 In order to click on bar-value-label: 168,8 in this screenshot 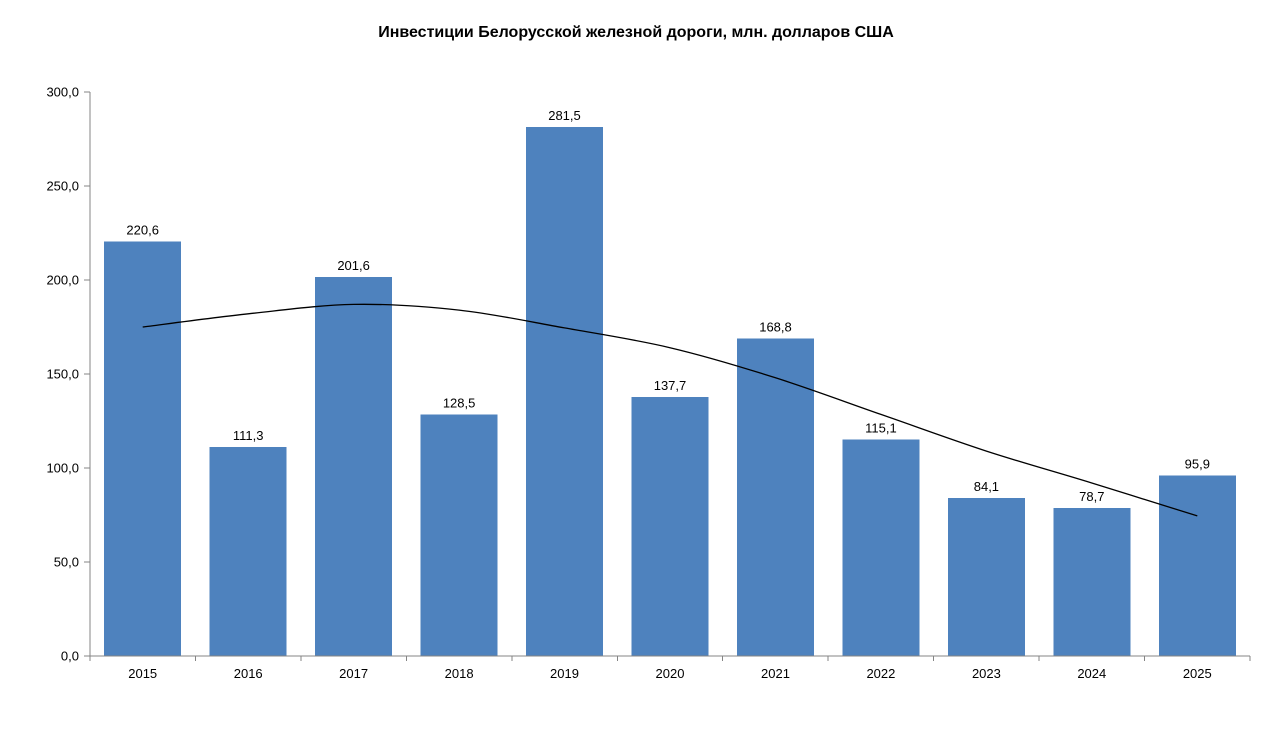, I will do `click(775, 327)`.